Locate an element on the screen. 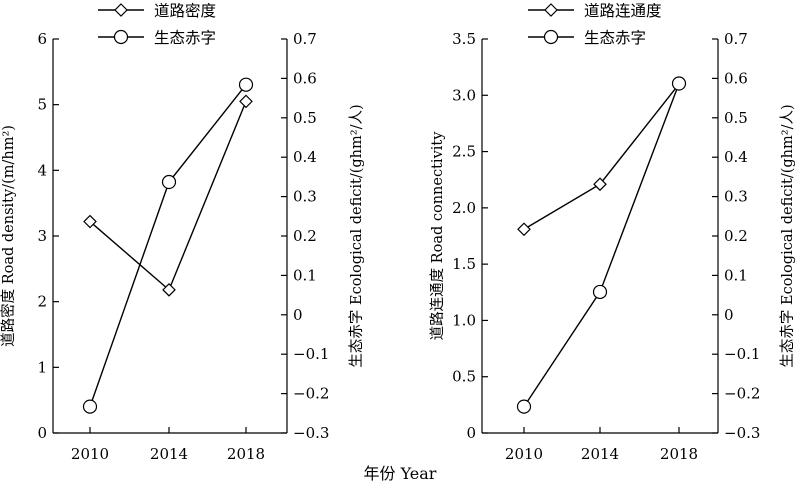 This screenshot has width=800, height=494. left-tick-label: 6 is located at coordinates (42, 39).